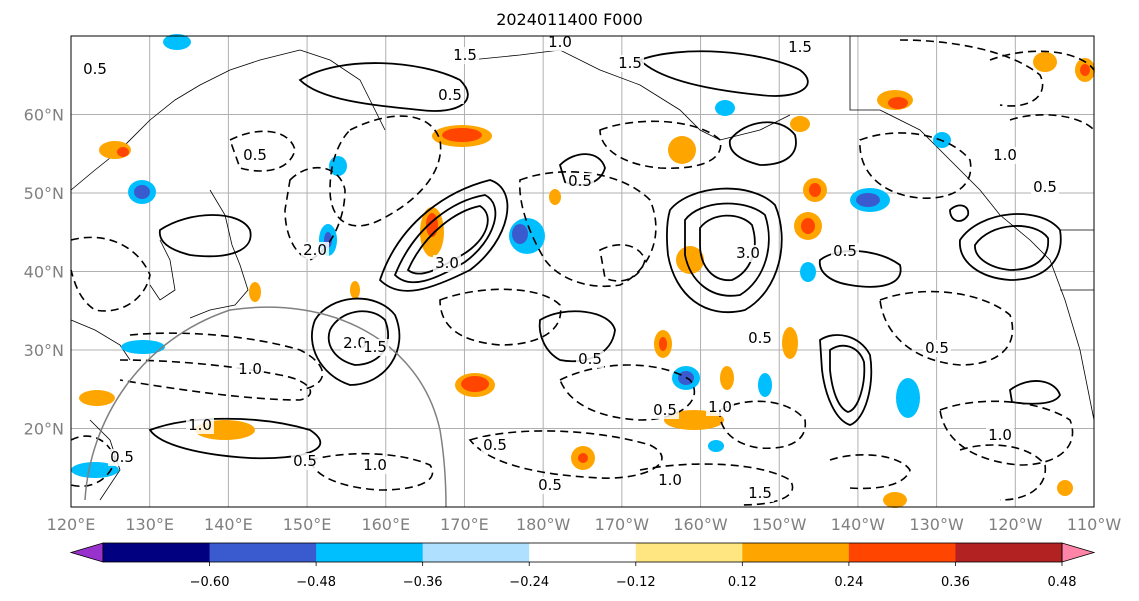  Describe the element at coordinates (848, 582) in the screenshot. I see `colorbar-tick-label: 0.24` at that location.